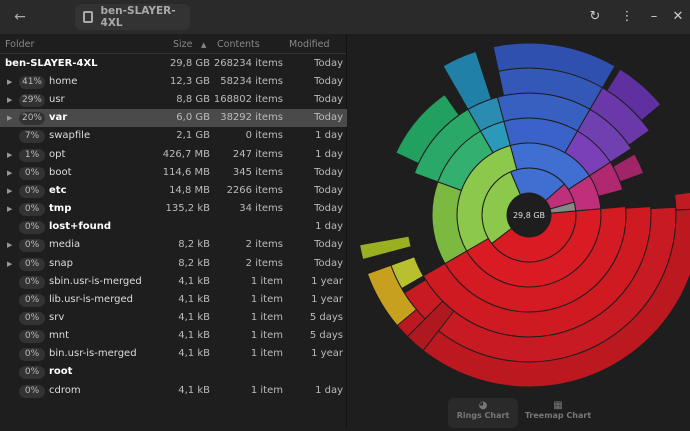 Image resolution: width=690 pixels, height=431 pixels. What do you see at coordinates (65, 390) in the screenshot?
I see `folder-name: cdrom` at bounding box center [65, 390].